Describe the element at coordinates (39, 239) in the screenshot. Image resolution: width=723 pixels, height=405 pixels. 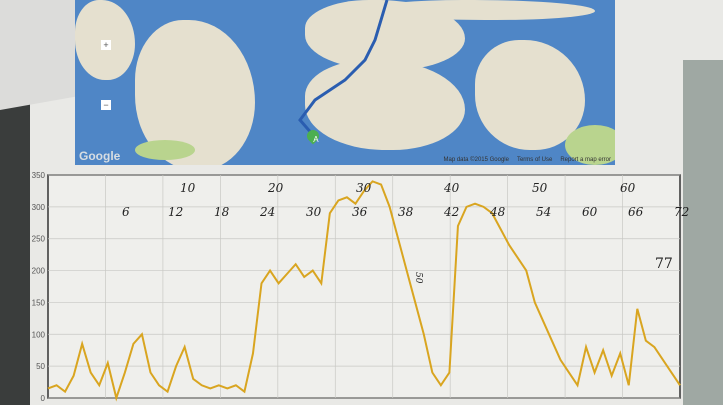
I see `y-tick-label: 250` at that location.